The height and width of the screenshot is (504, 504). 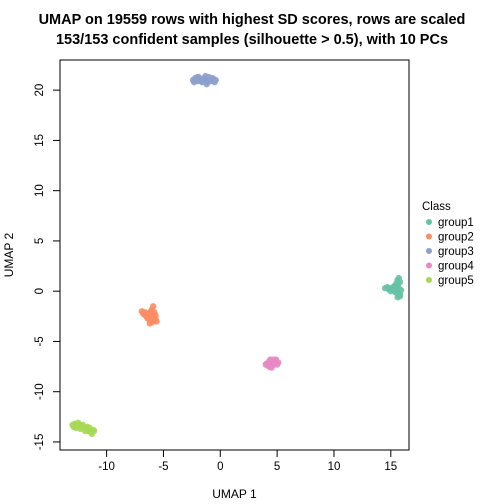 What do you see at coordinates (456, 252) in the screenshot?
I see `legend-label-group3: group3` at bounding box center [456, 252].